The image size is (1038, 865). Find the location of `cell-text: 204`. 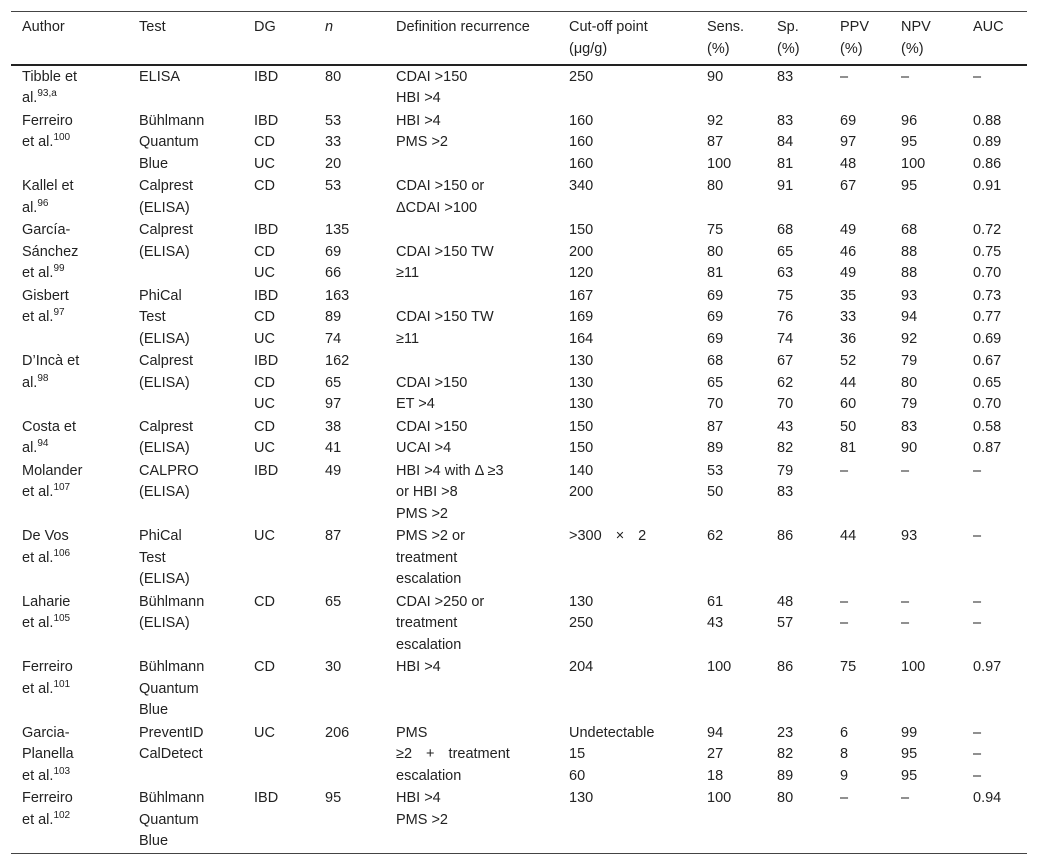

cell-text: 204 is located at coordinates (581, 667).